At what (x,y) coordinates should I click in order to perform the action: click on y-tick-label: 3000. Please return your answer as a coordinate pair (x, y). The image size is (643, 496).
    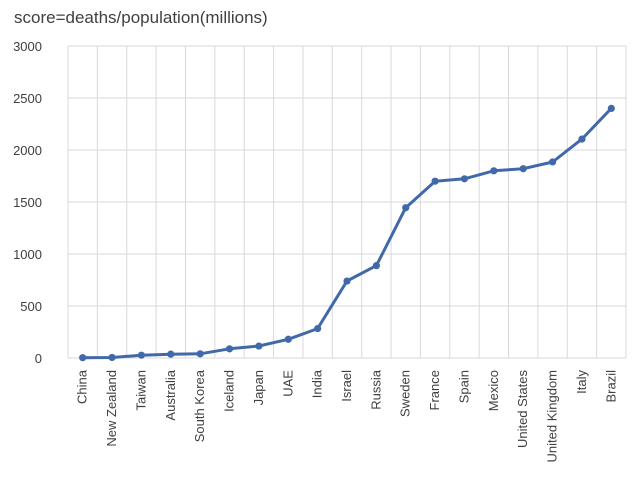
    Looking at the image, I should click on (27, 46).